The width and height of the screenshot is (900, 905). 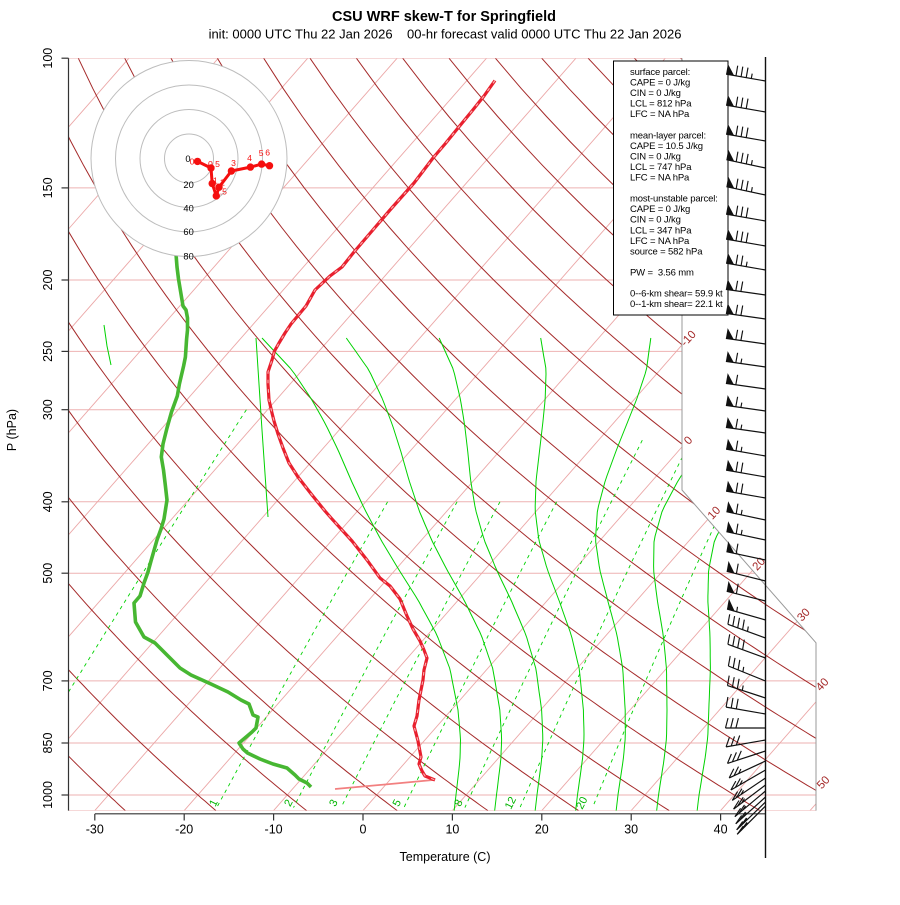 What do you see at coordinates (48, 187) in the screenshot?
I see `svg-text: 150` at bounding box center [48, 187].